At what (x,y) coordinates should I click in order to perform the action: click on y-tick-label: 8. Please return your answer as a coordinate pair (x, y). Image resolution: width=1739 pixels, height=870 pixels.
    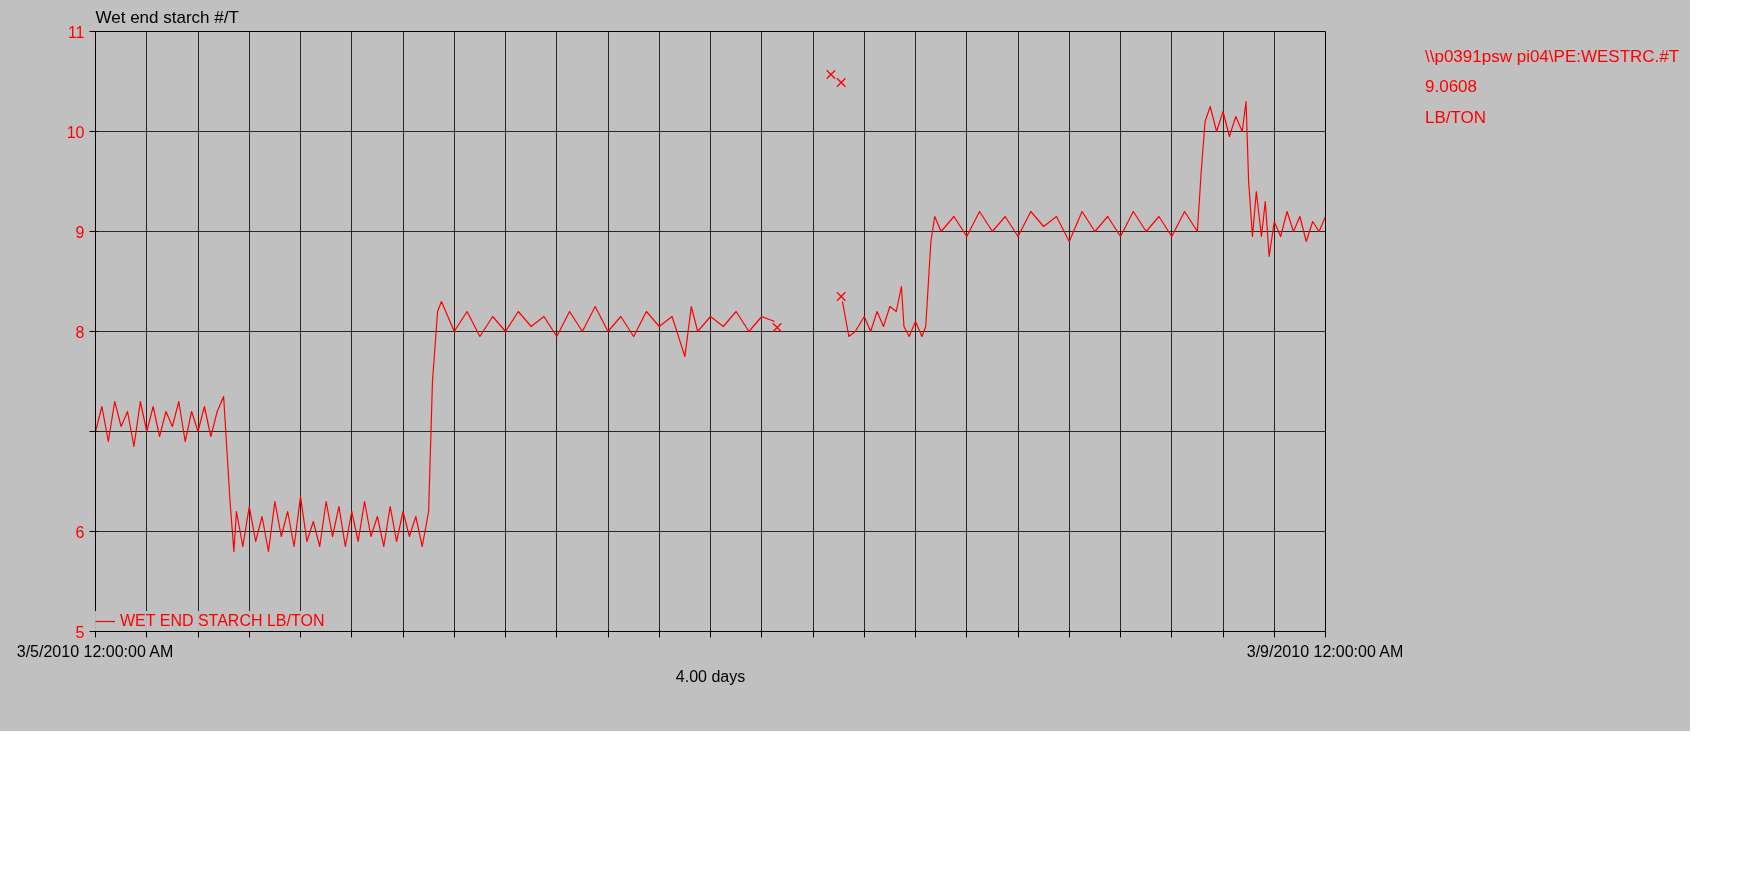
    Looking at the image, I should click on (80, 332).